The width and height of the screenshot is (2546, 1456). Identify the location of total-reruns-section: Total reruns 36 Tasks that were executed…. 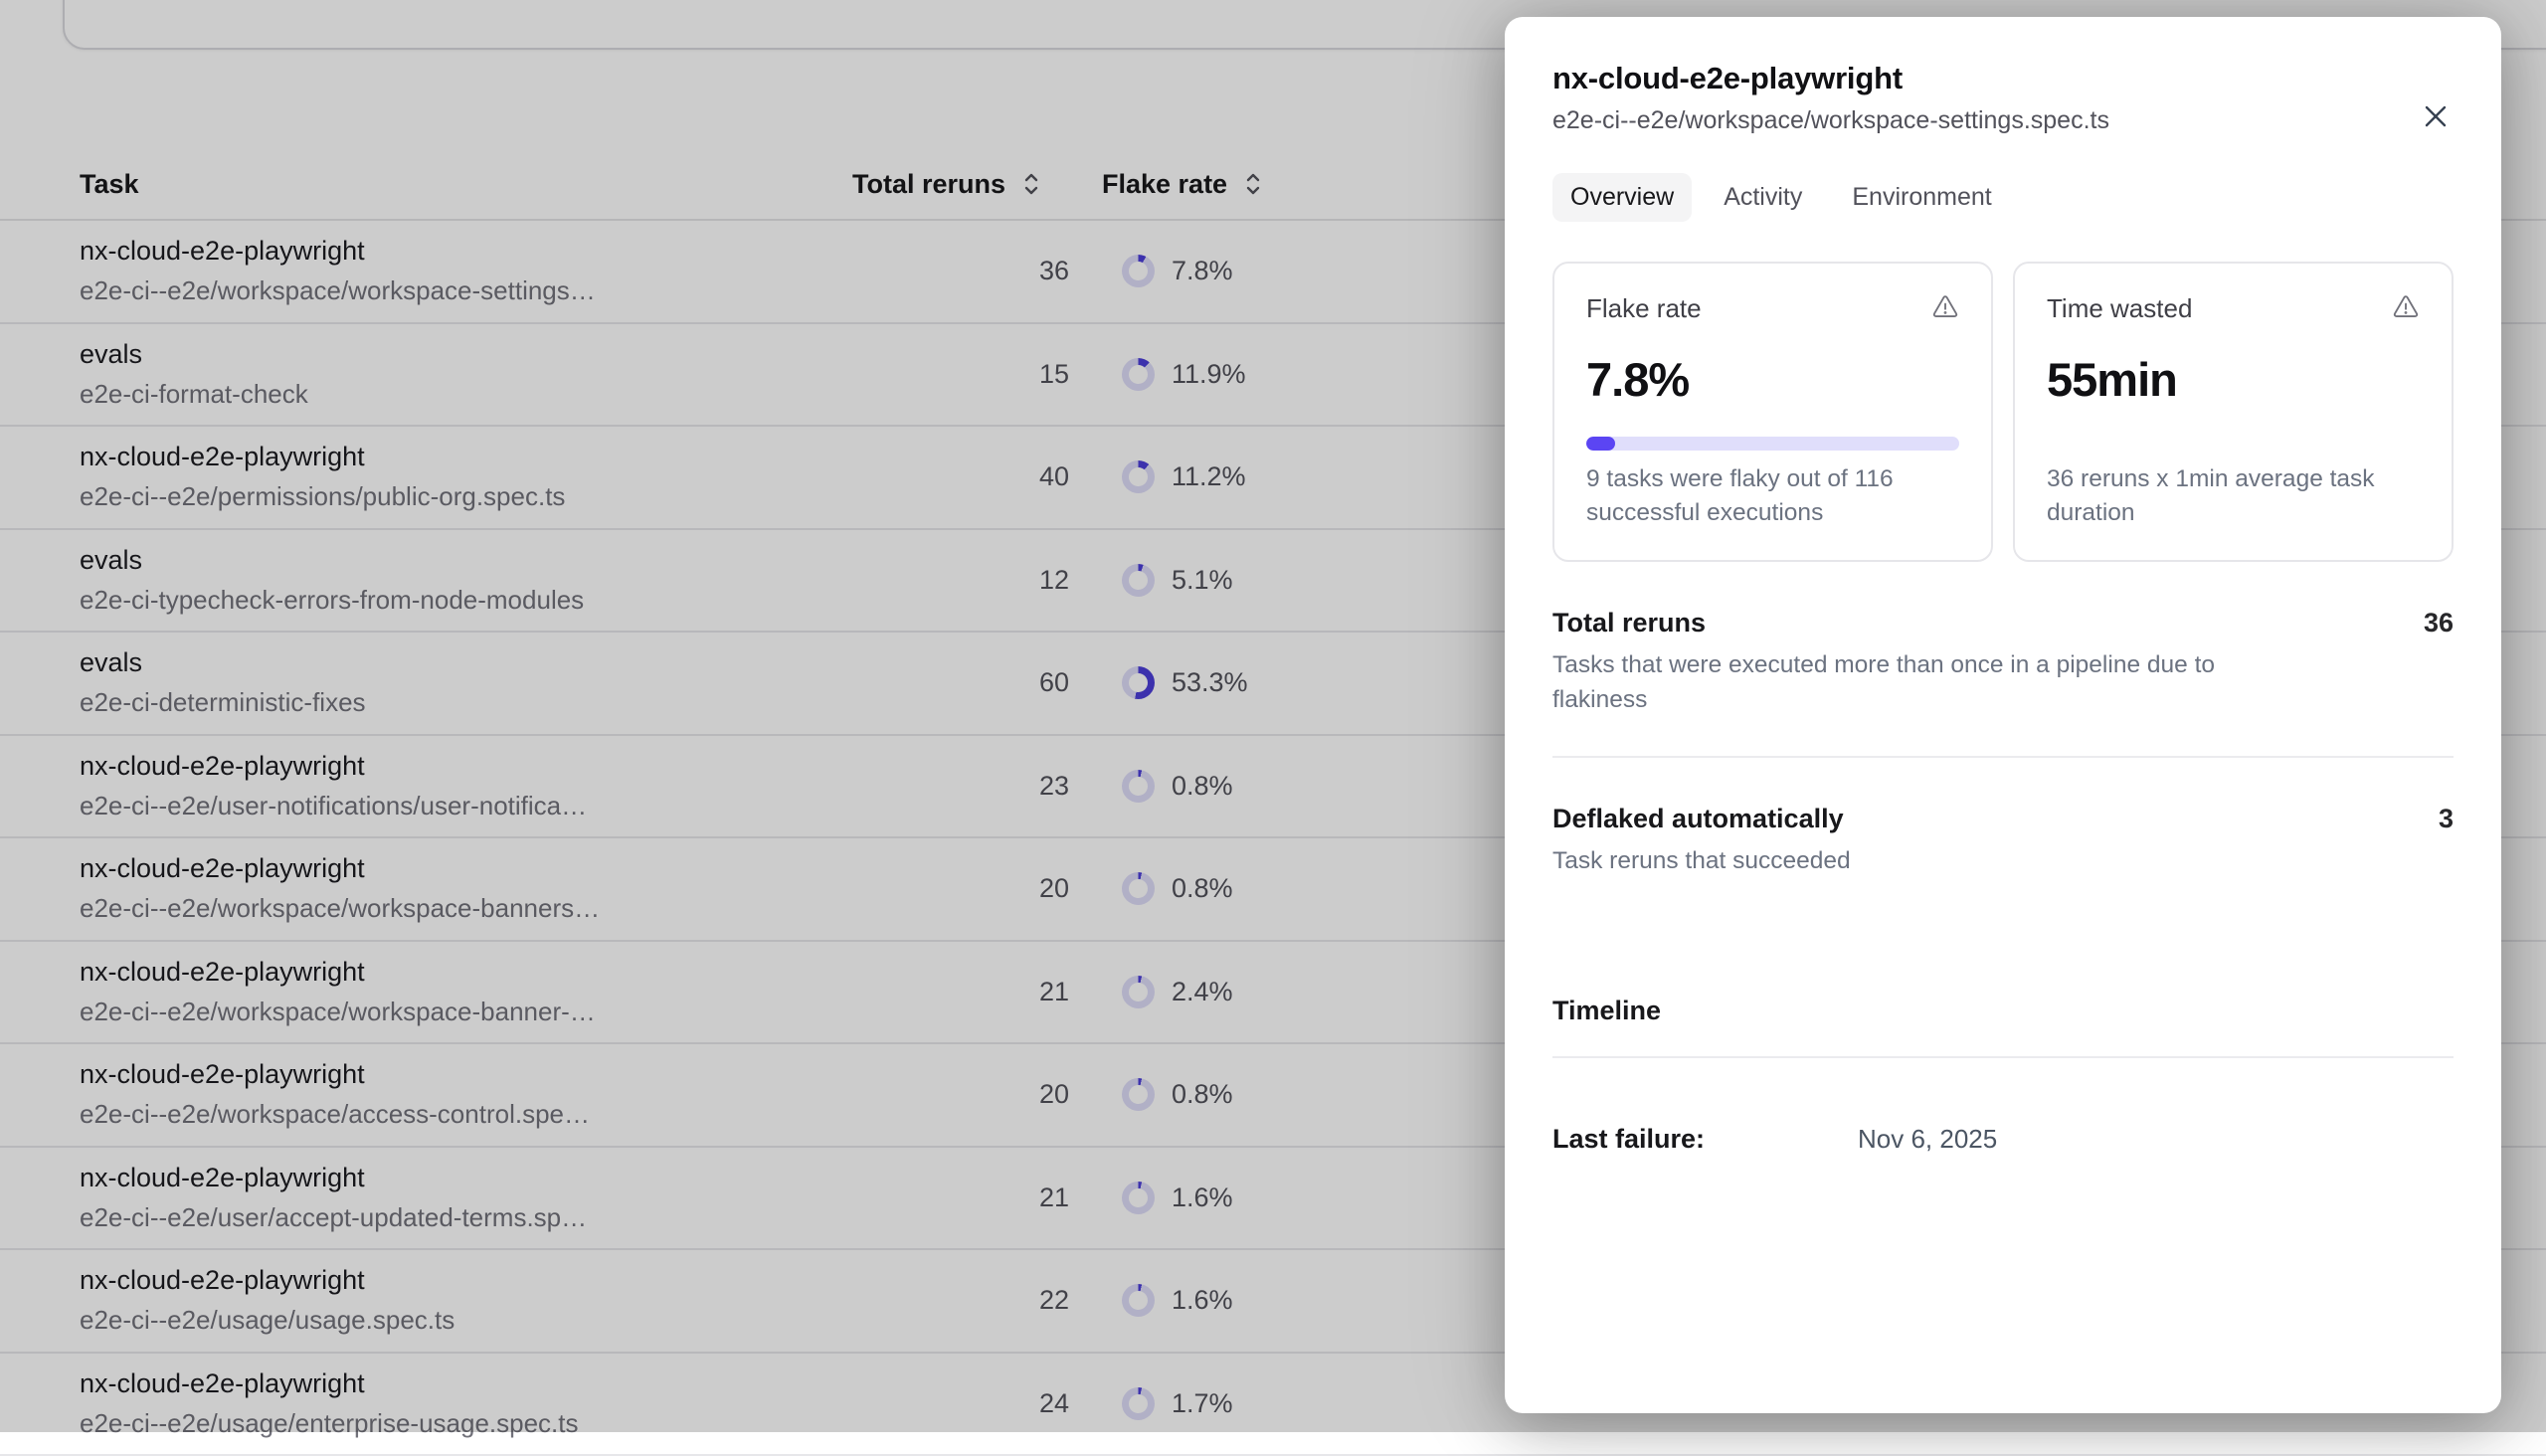
(2003, 663).